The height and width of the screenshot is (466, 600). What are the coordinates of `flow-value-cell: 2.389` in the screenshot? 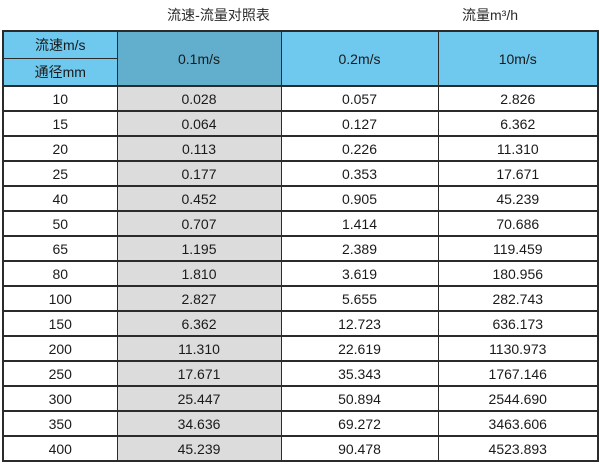 It's located at (359, 248).